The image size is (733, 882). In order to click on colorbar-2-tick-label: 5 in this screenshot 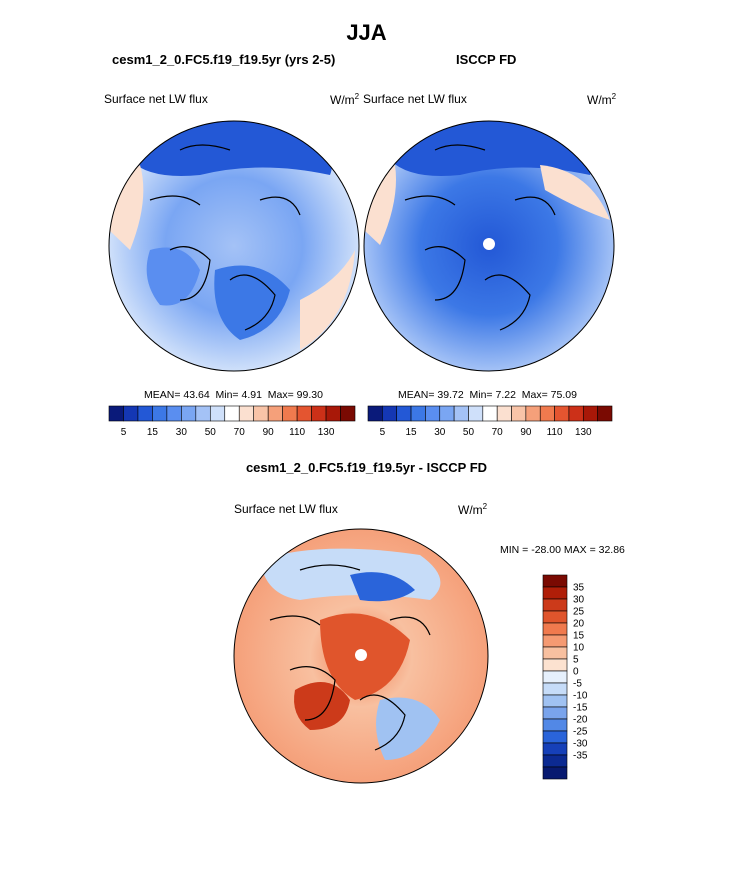, I will do `click(383, 432)`.